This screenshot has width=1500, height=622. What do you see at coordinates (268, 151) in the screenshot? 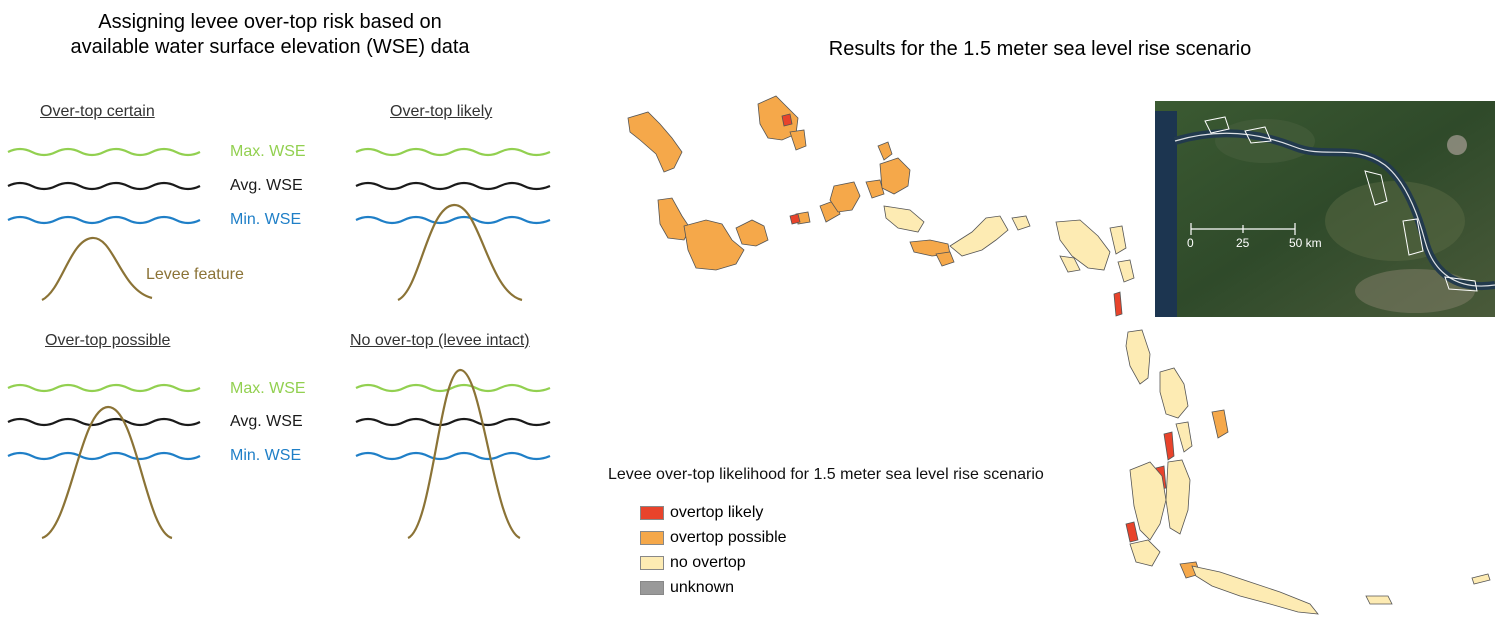
I see `label-max-wse-top: Max. WSE` at bounding box center [268, 151].